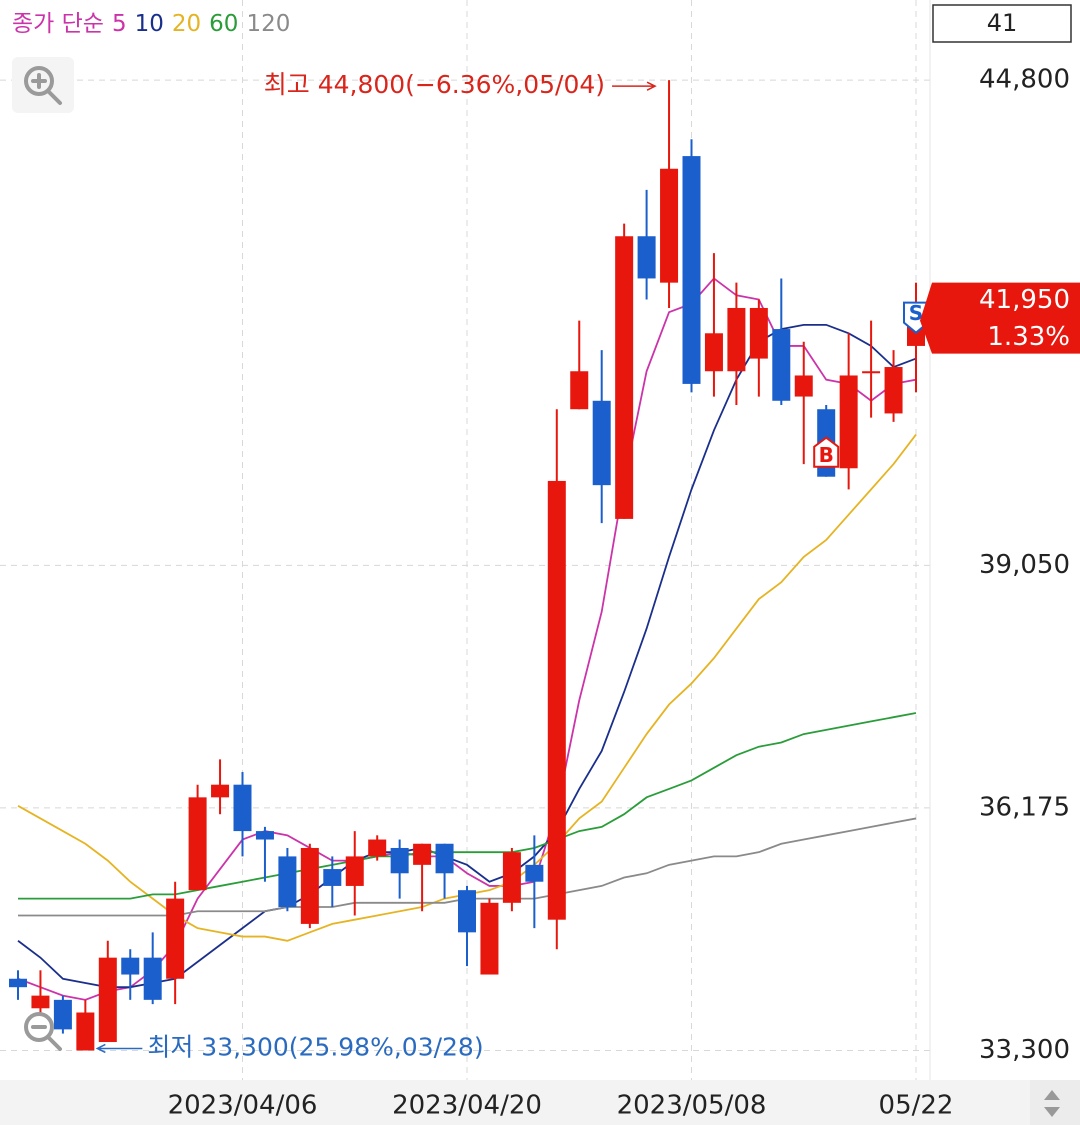 The image size is (1080, 1125). Describe the element at coordinates (39, 81) in the screenshot. I see `zoom-in-icon` at that location.